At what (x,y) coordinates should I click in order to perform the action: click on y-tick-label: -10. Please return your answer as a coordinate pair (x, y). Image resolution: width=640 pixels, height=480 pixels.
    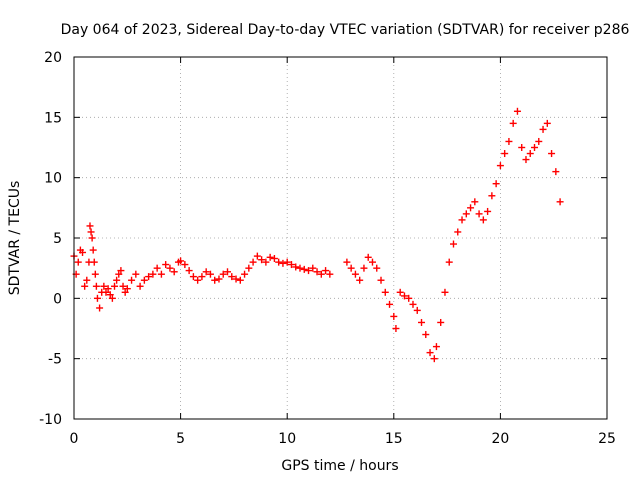
    Looking at the image, I should click on (50, 420).